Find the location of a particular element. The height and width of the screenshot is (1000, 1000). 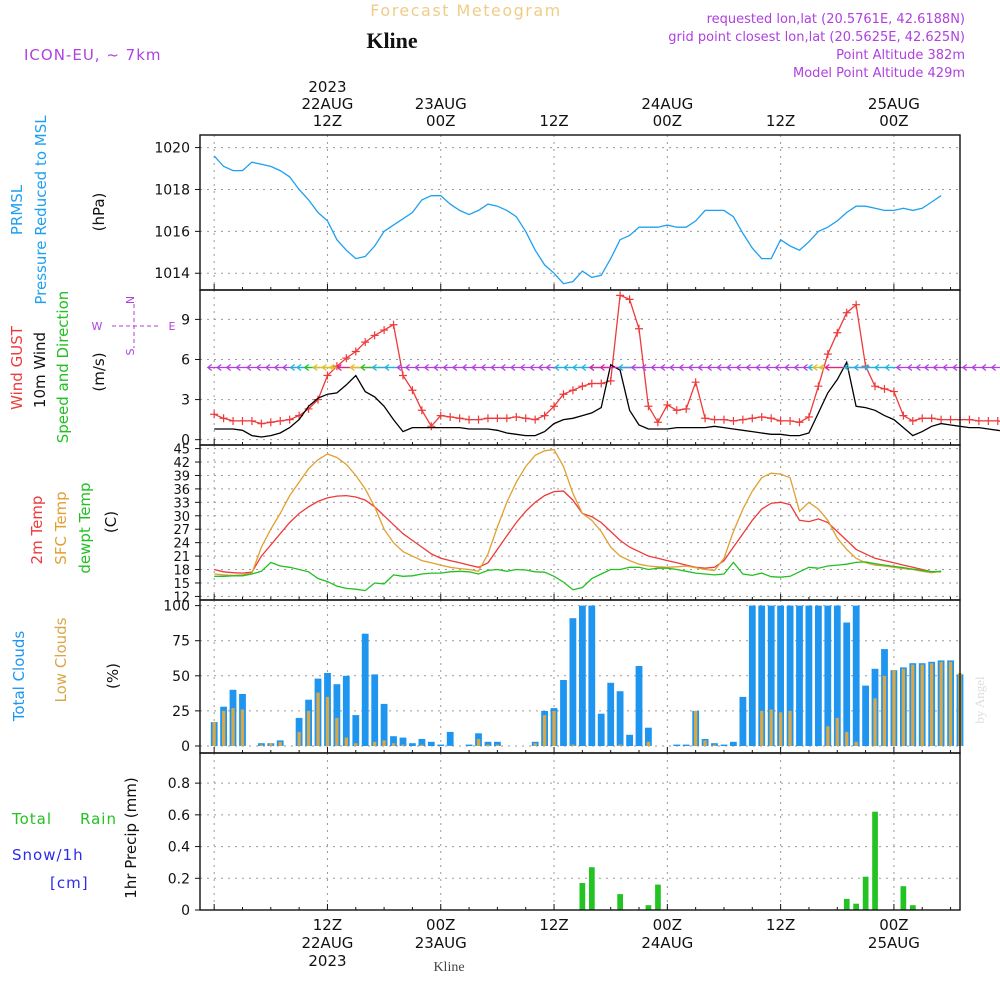

y-tick-label: 18 is located at coordinates (181, 571).